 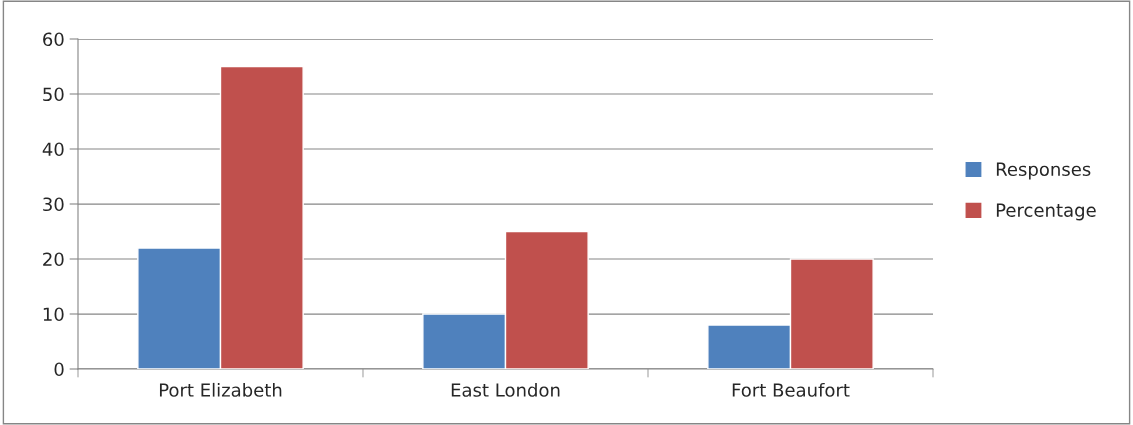 I want to click on y-tick-label: 20, so click(x=53, y=259).